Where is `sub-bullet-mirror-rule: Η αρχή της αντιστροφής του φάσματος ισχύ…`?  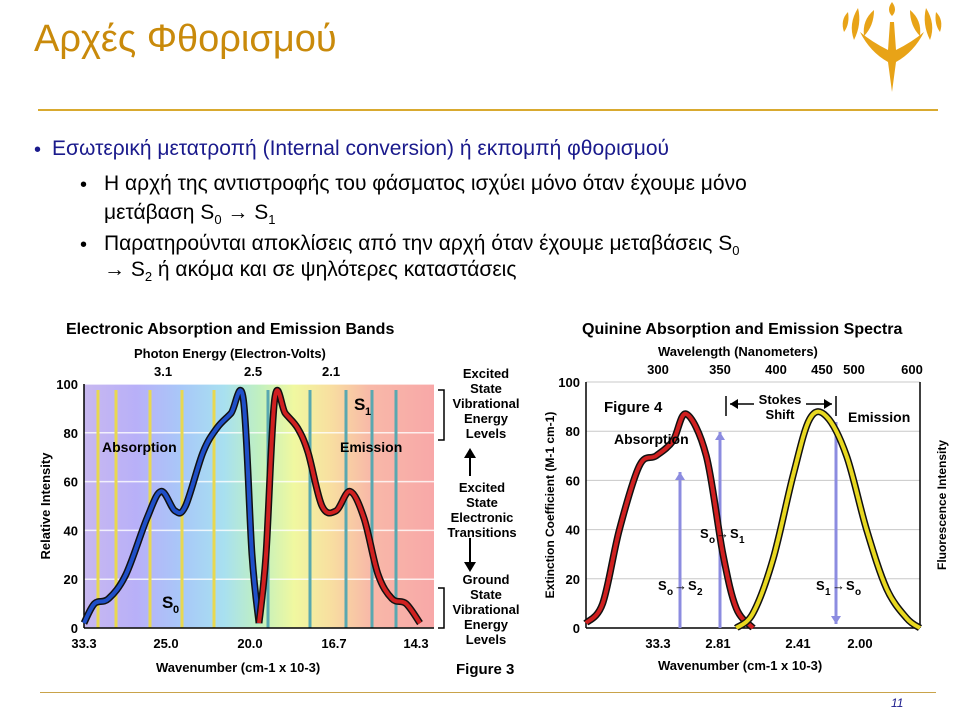
sub-bullet-mirror-rule: Η αρχή της αντιστροφής του φάσματος ισχύ… is located at coordinates (425, 183).